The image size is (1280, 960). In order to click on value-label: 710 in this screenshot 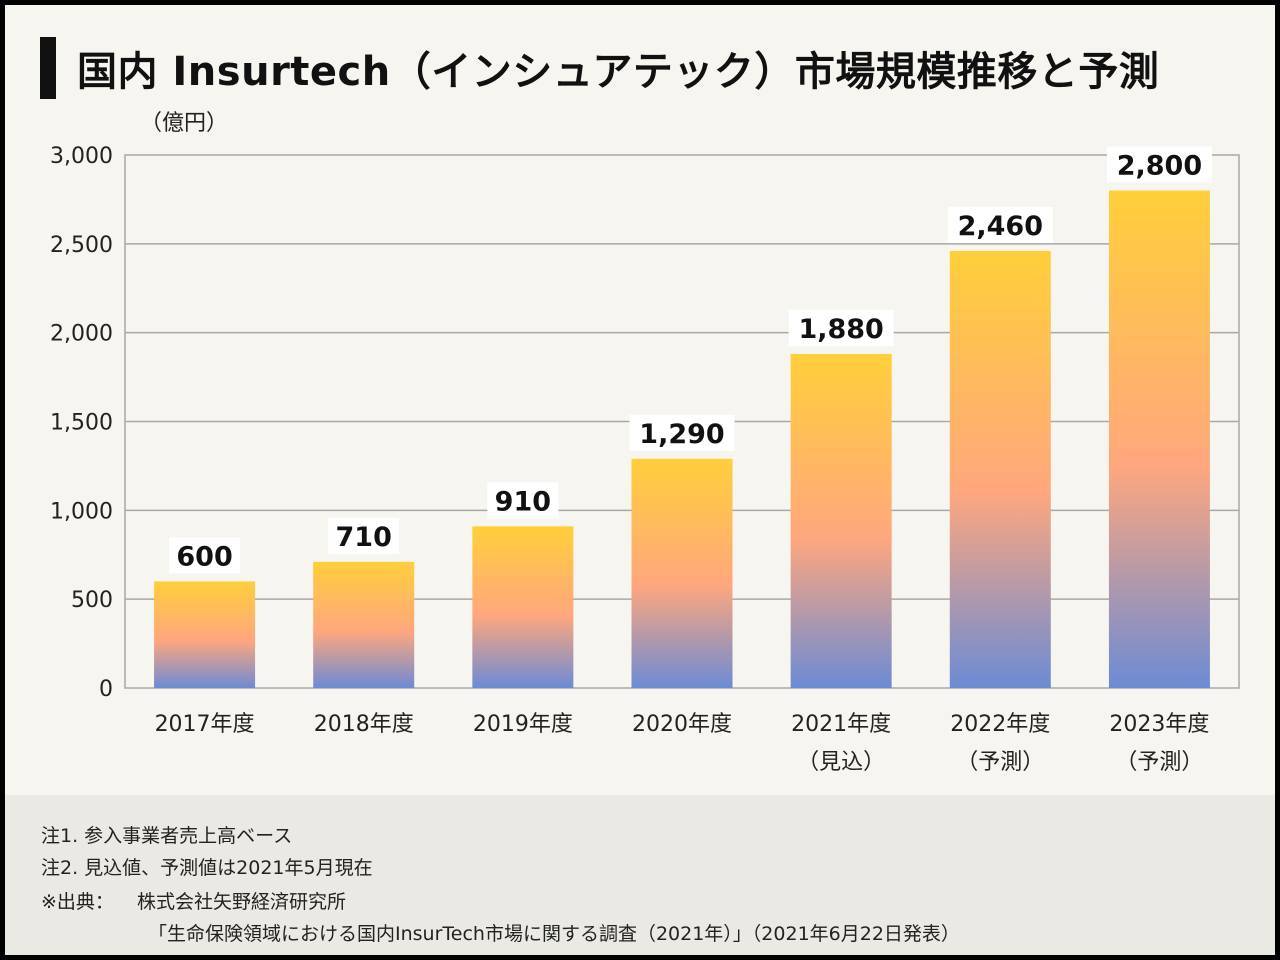, I will do `click(364, 537)`.